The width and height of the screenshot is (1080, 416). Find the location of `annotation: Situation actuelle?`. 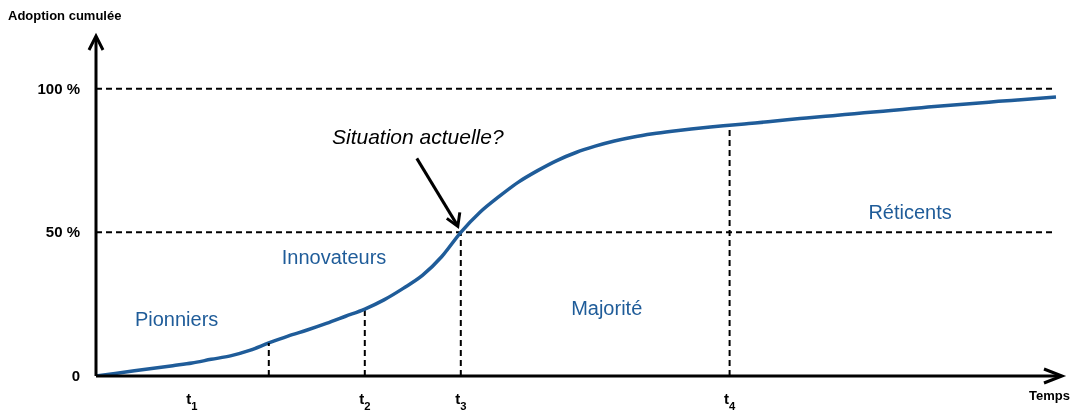

annotation: Situation actuelle? is located at coordinates (417, 137).